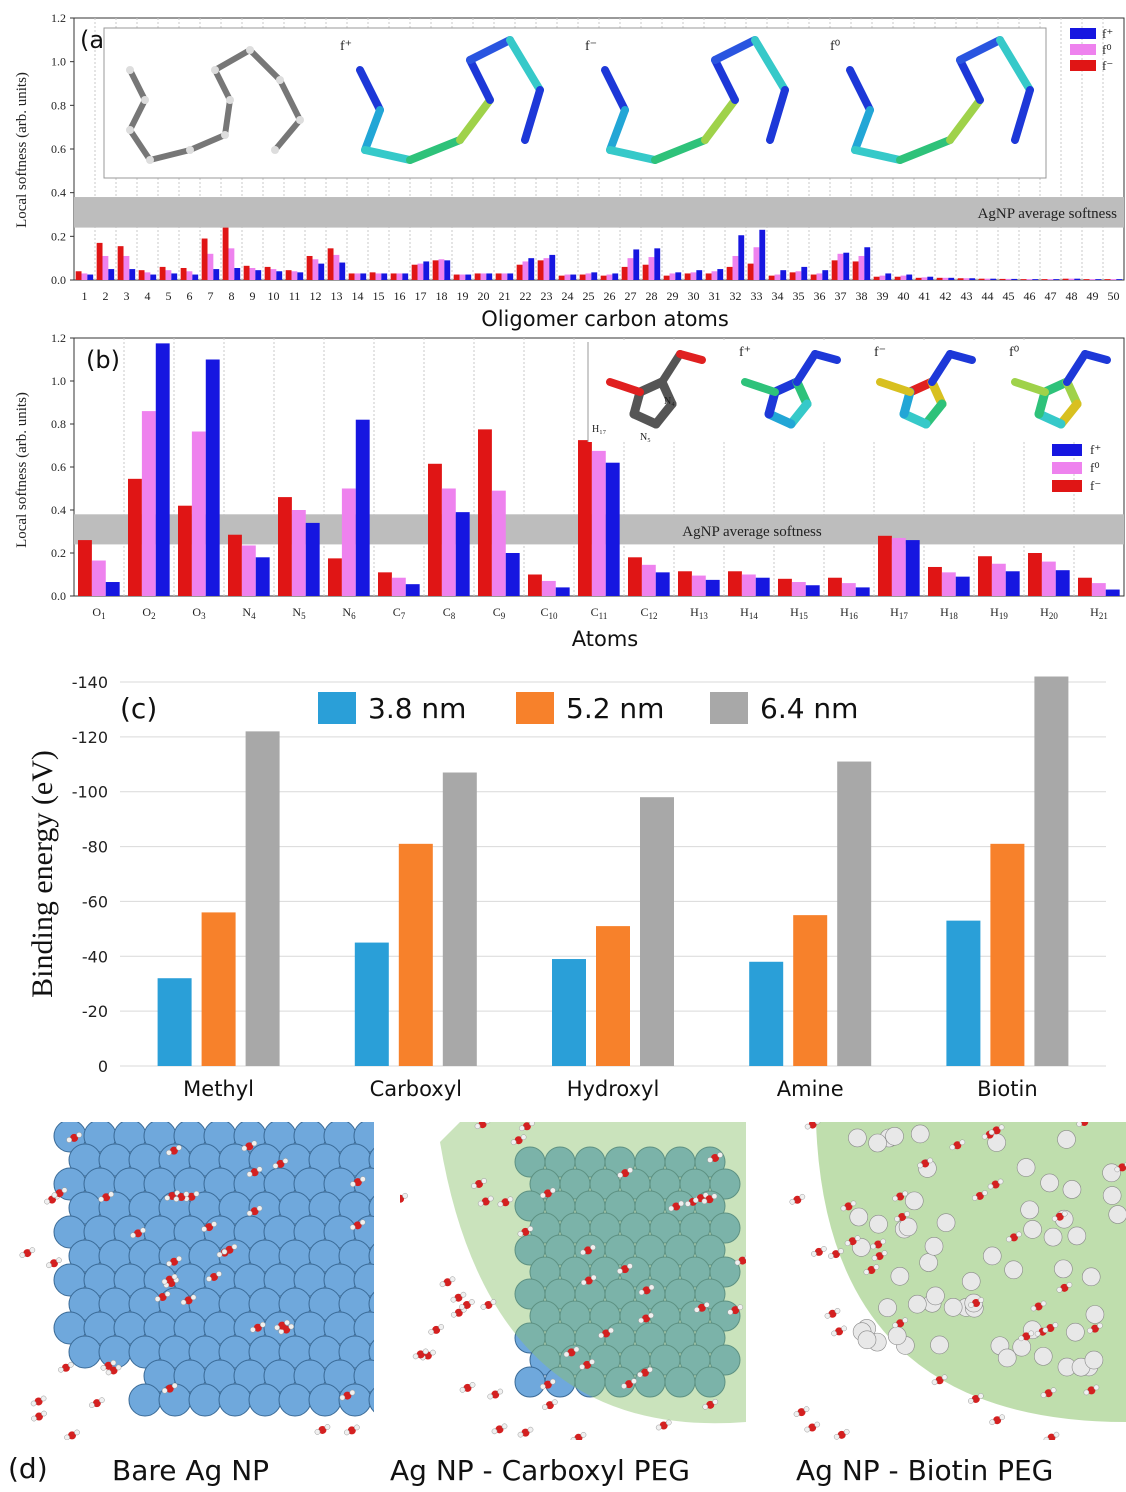  What do you see at coordinates (1009, 296) in the screenshot?
I see `x-tick-label: 45` at bounding box center [1009, 296].